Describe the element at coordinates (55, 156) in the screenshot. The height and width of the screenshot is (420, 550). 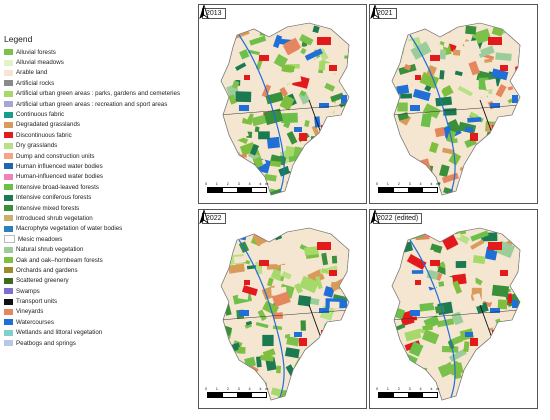
I see `legend-label: Dump and construction units` at that location.